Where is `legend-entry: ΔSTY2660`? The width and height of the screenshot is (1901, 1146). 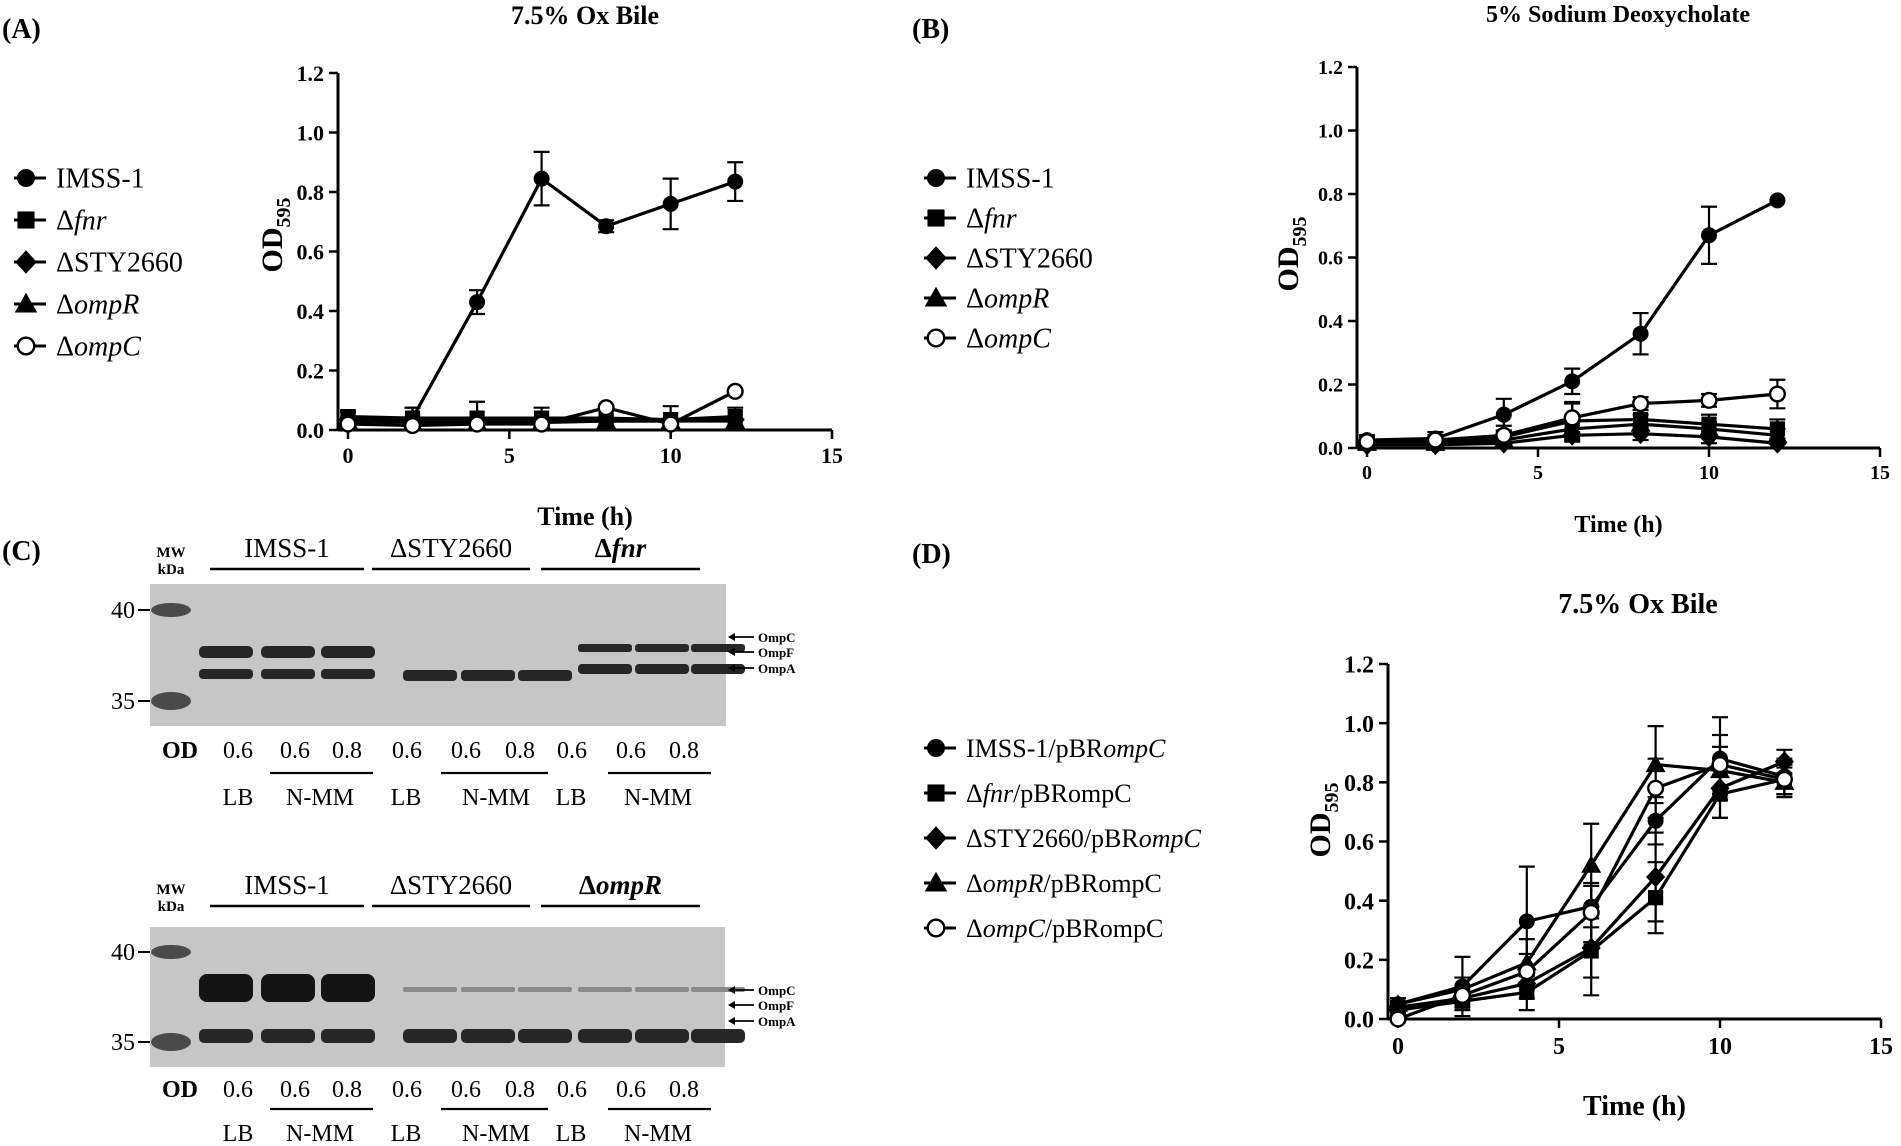
legend-entry: ΔSTY2660 is located at coordinates (119, 263).